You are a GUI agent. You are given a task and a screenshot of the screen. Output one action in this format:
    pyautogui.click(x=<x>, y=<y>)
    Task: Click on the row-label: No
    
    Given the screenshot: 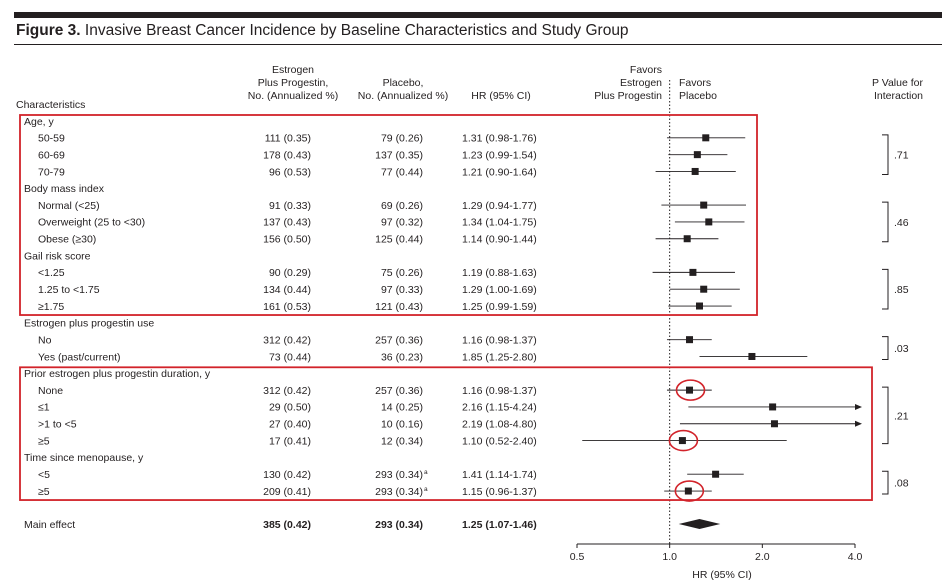 What is the action you would take?
    pyautogui.click(x=45, y=340)
    